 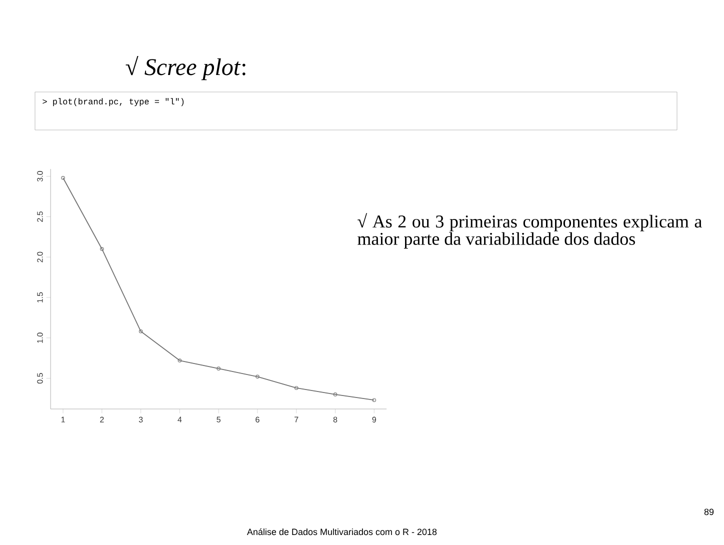 What do you see at coordinates (40, 337) in the screenshot?
I see `y-tick-label: 1.0` at bounding box center [40, 337].